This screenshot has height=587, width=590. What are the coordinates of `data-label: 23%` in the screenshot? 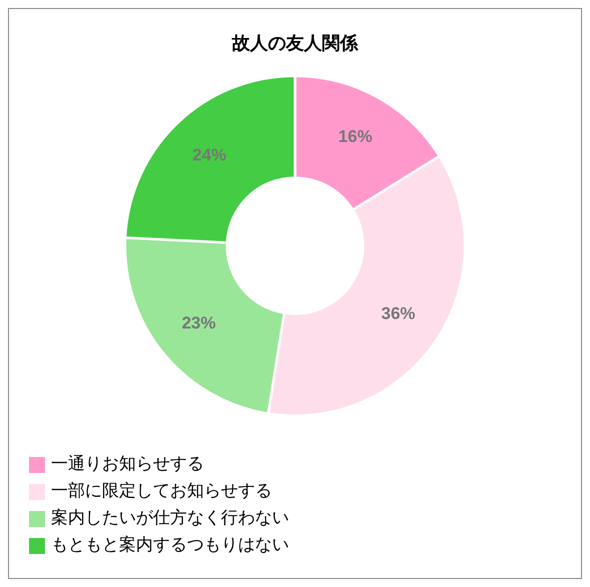 It's located at (199, 323).